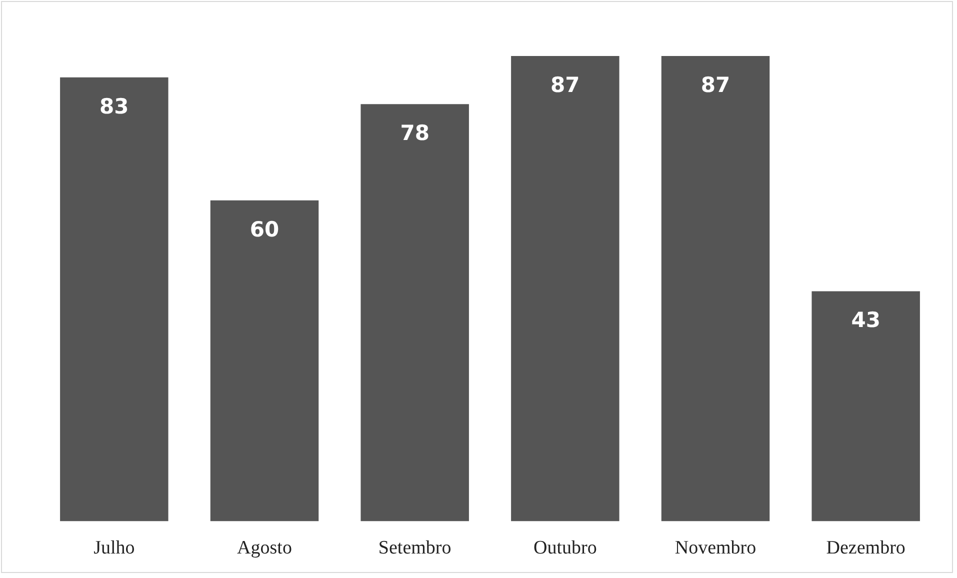 The width and height of the screenshot is (957, 578). I want to click on x-tick-label: Outubro, so click(565, 548).